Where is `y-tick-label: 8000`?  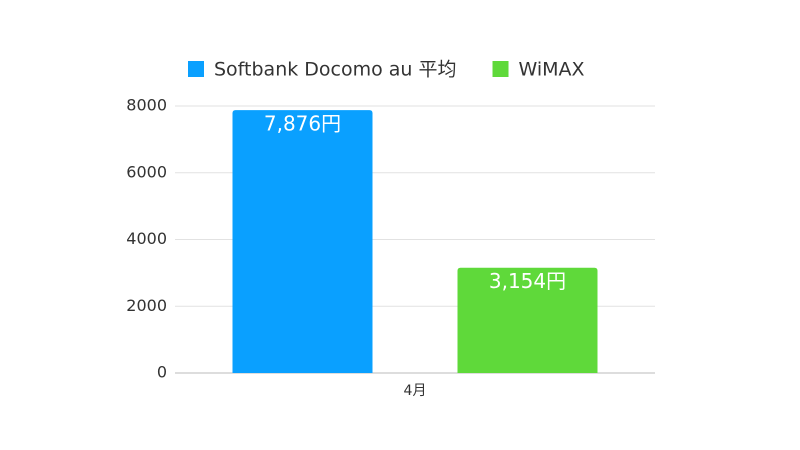 y-tick-label: 8000 is located at coordinates (146, 105).